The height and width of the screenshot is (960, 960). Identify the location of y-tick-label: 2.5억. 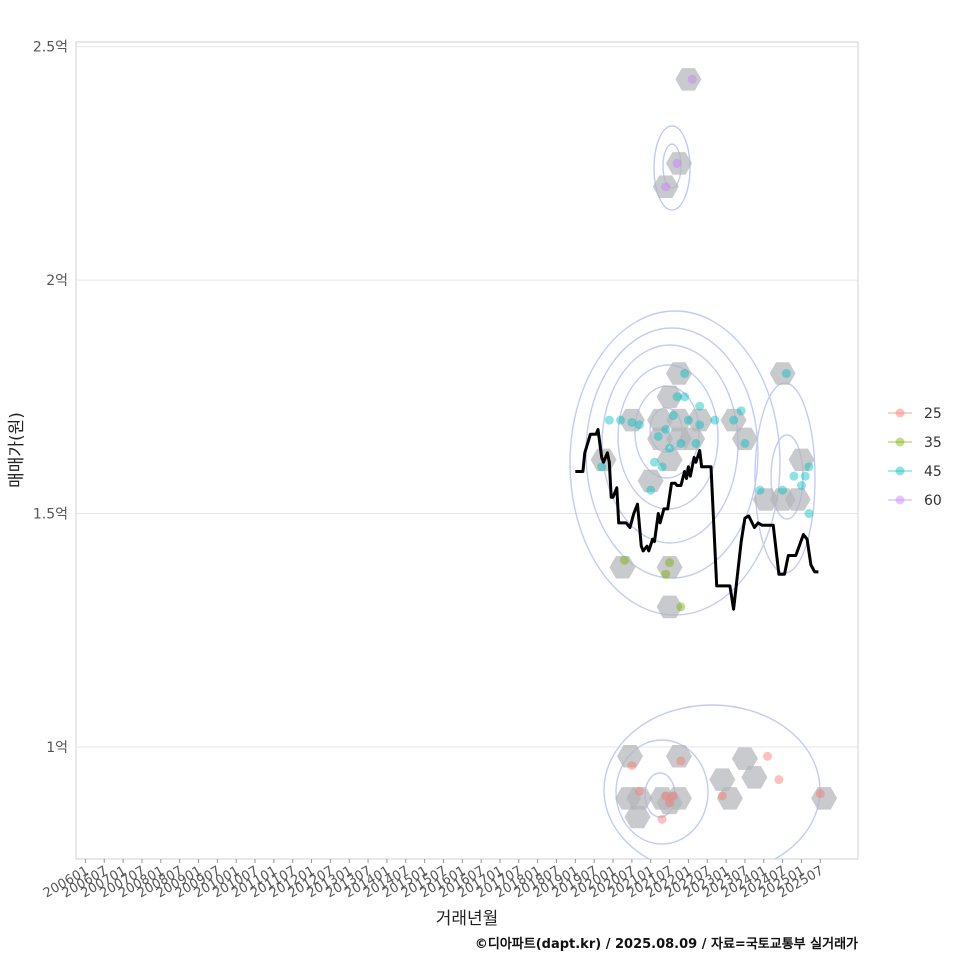
(50, 48).